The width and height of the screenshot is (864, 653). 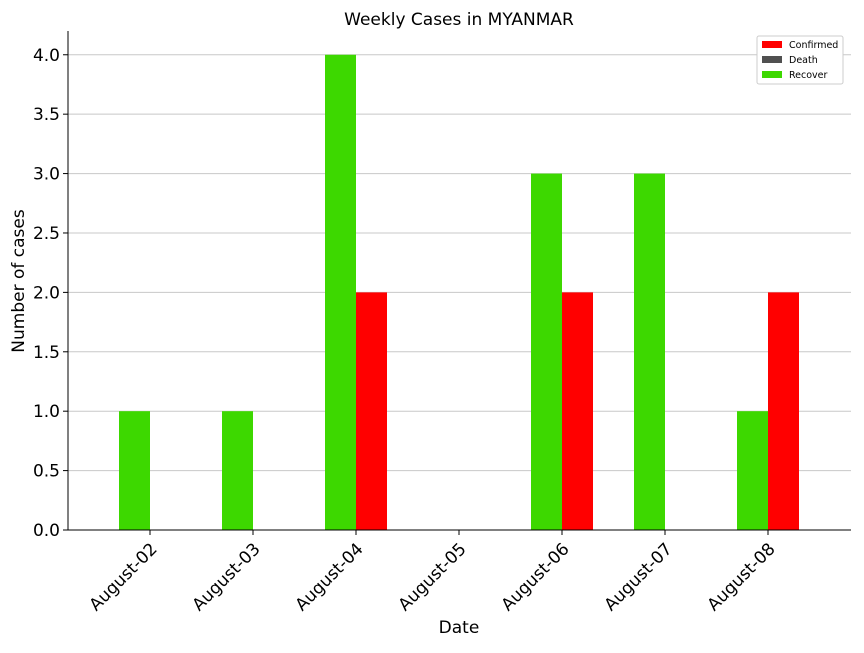 I want to click on y-tick-label: 2.5, so click(x=46, y=234).